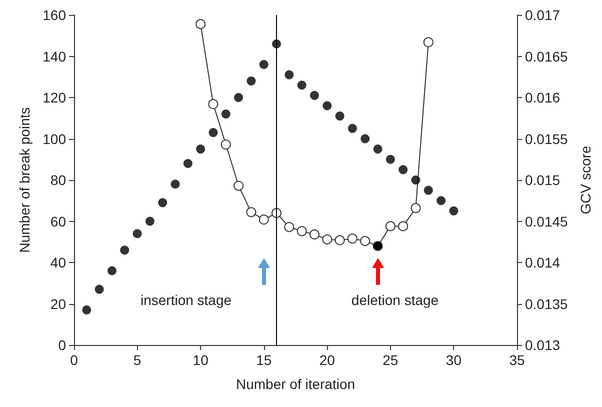 This screenshot has height=407, width=602. I want to click on y2-tick-label: 0.014, so click(542, 262).